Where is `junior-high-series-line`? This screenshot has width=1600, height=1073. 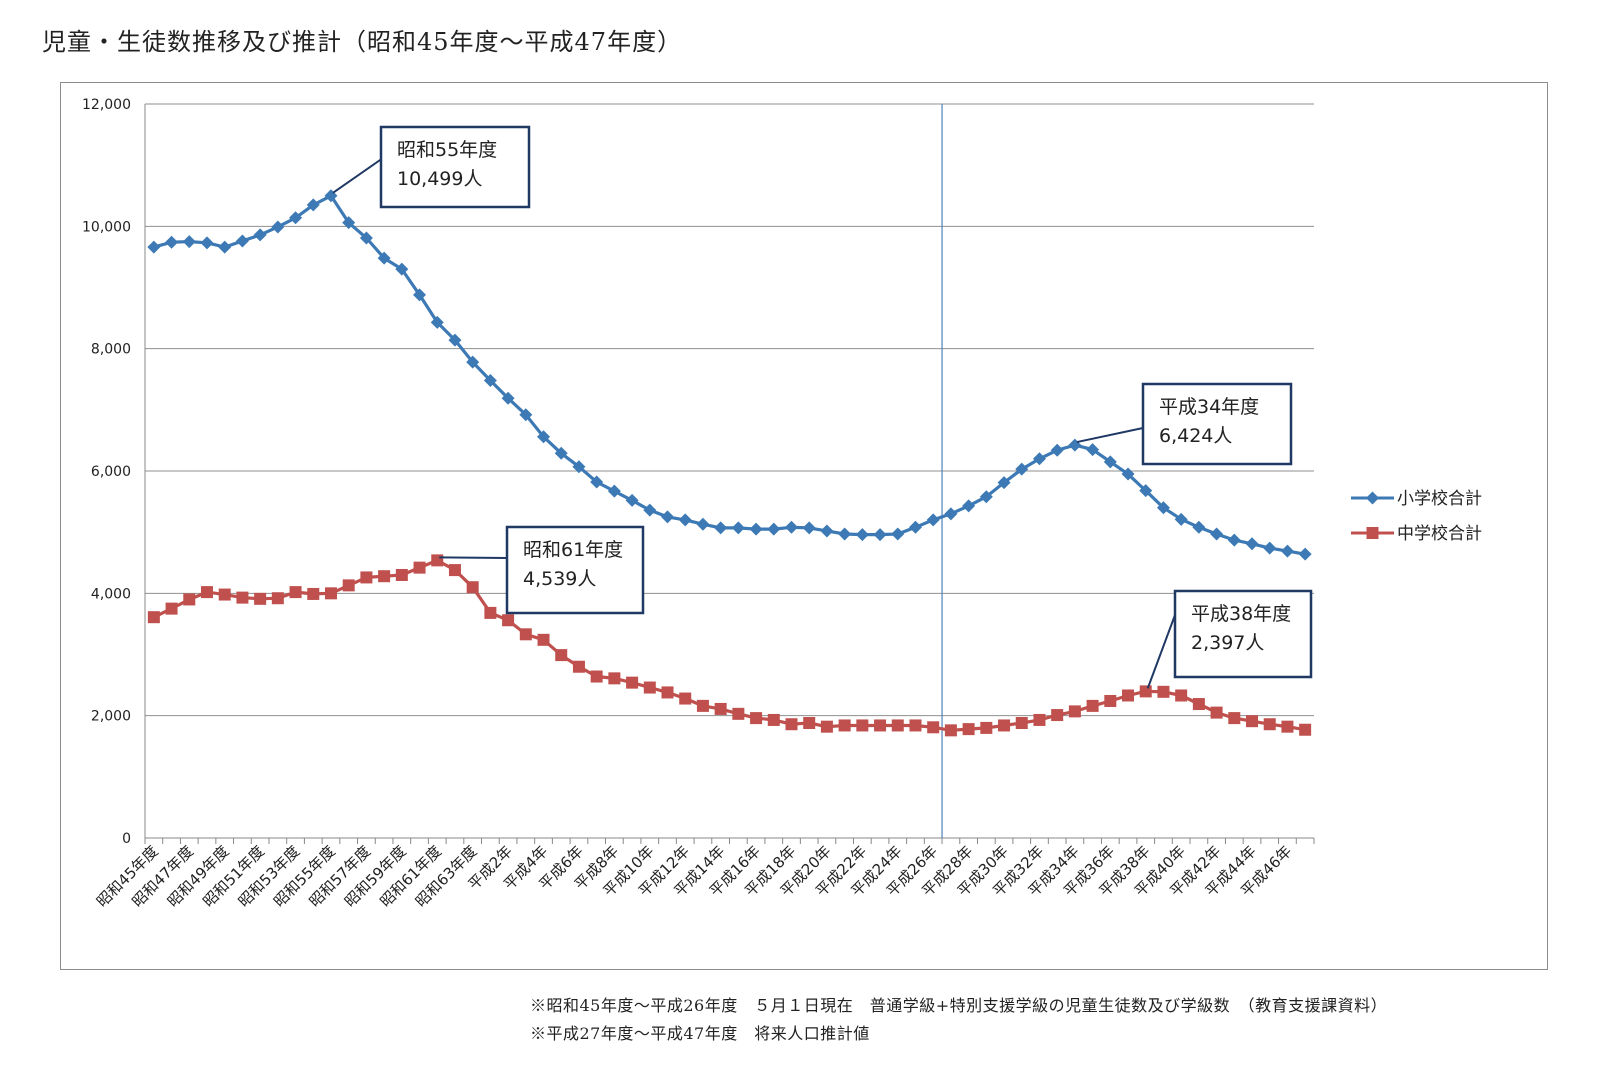 junior-high-series-line is located at coordinates (729, 645).